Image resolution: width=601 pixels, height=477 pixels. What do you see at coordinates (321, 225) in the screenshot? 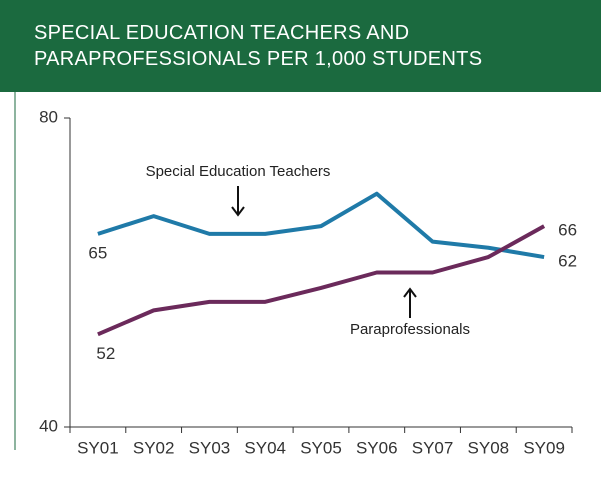
I see `series-line` at bounding box center [321, 225].